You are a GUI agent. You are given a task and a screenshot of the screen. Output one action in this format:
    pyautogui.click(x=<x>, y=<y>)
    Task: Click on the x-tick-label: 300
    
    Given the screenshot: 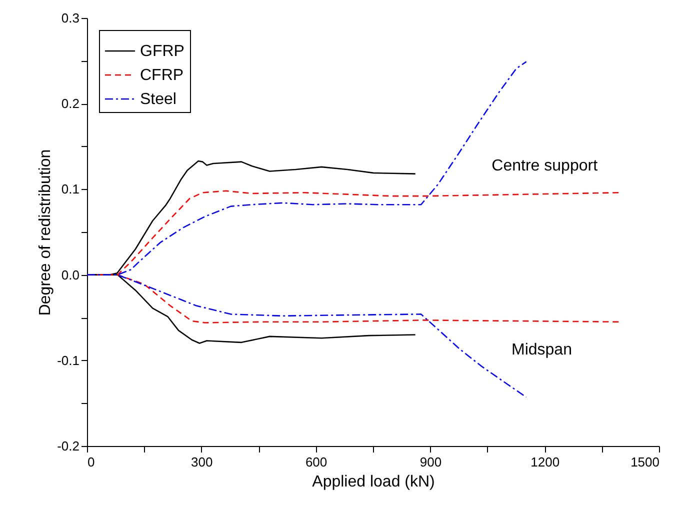 What is the action you would take?
    pyautogui.click(x=202, y=462)
    